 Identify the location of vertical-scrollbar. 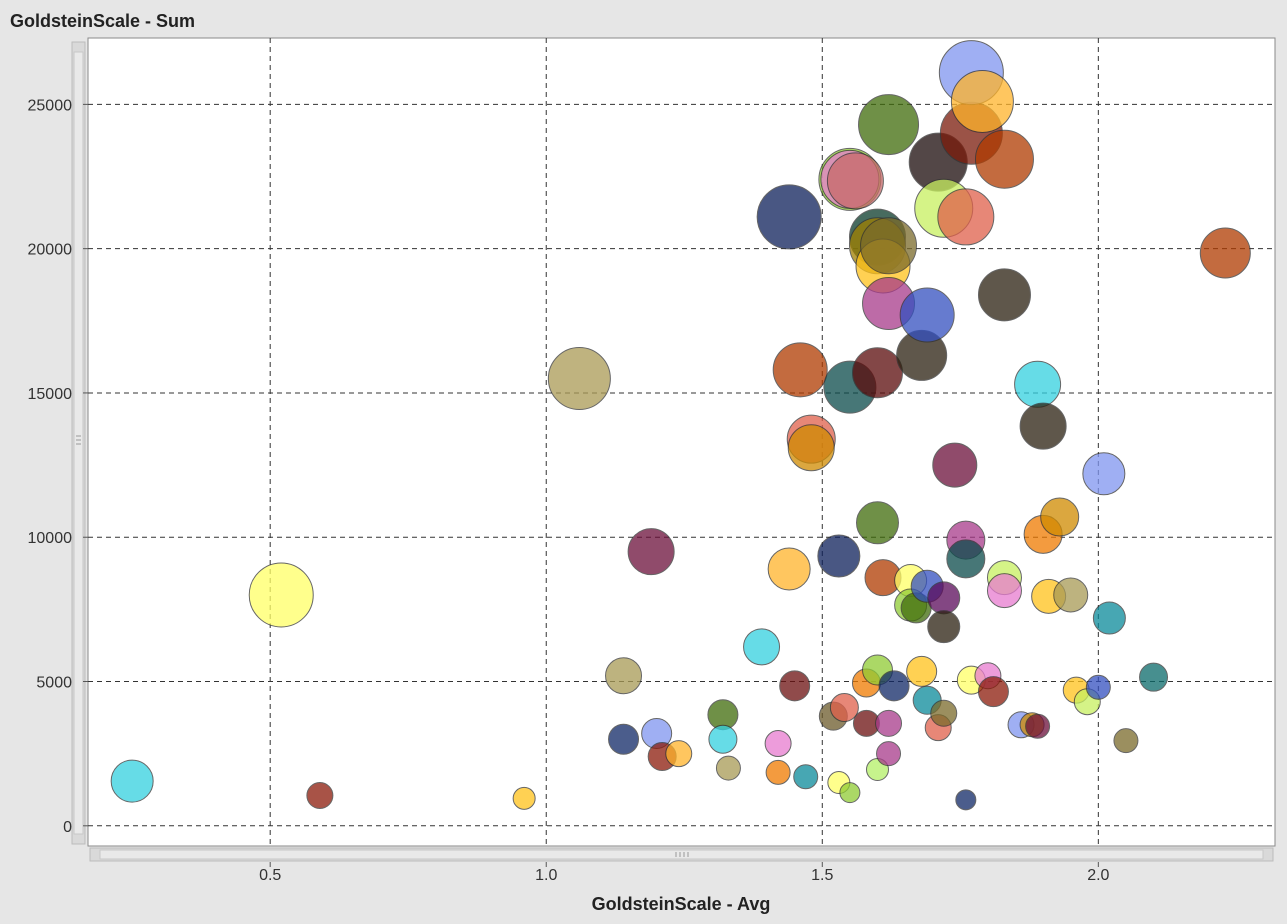
(78, 443).